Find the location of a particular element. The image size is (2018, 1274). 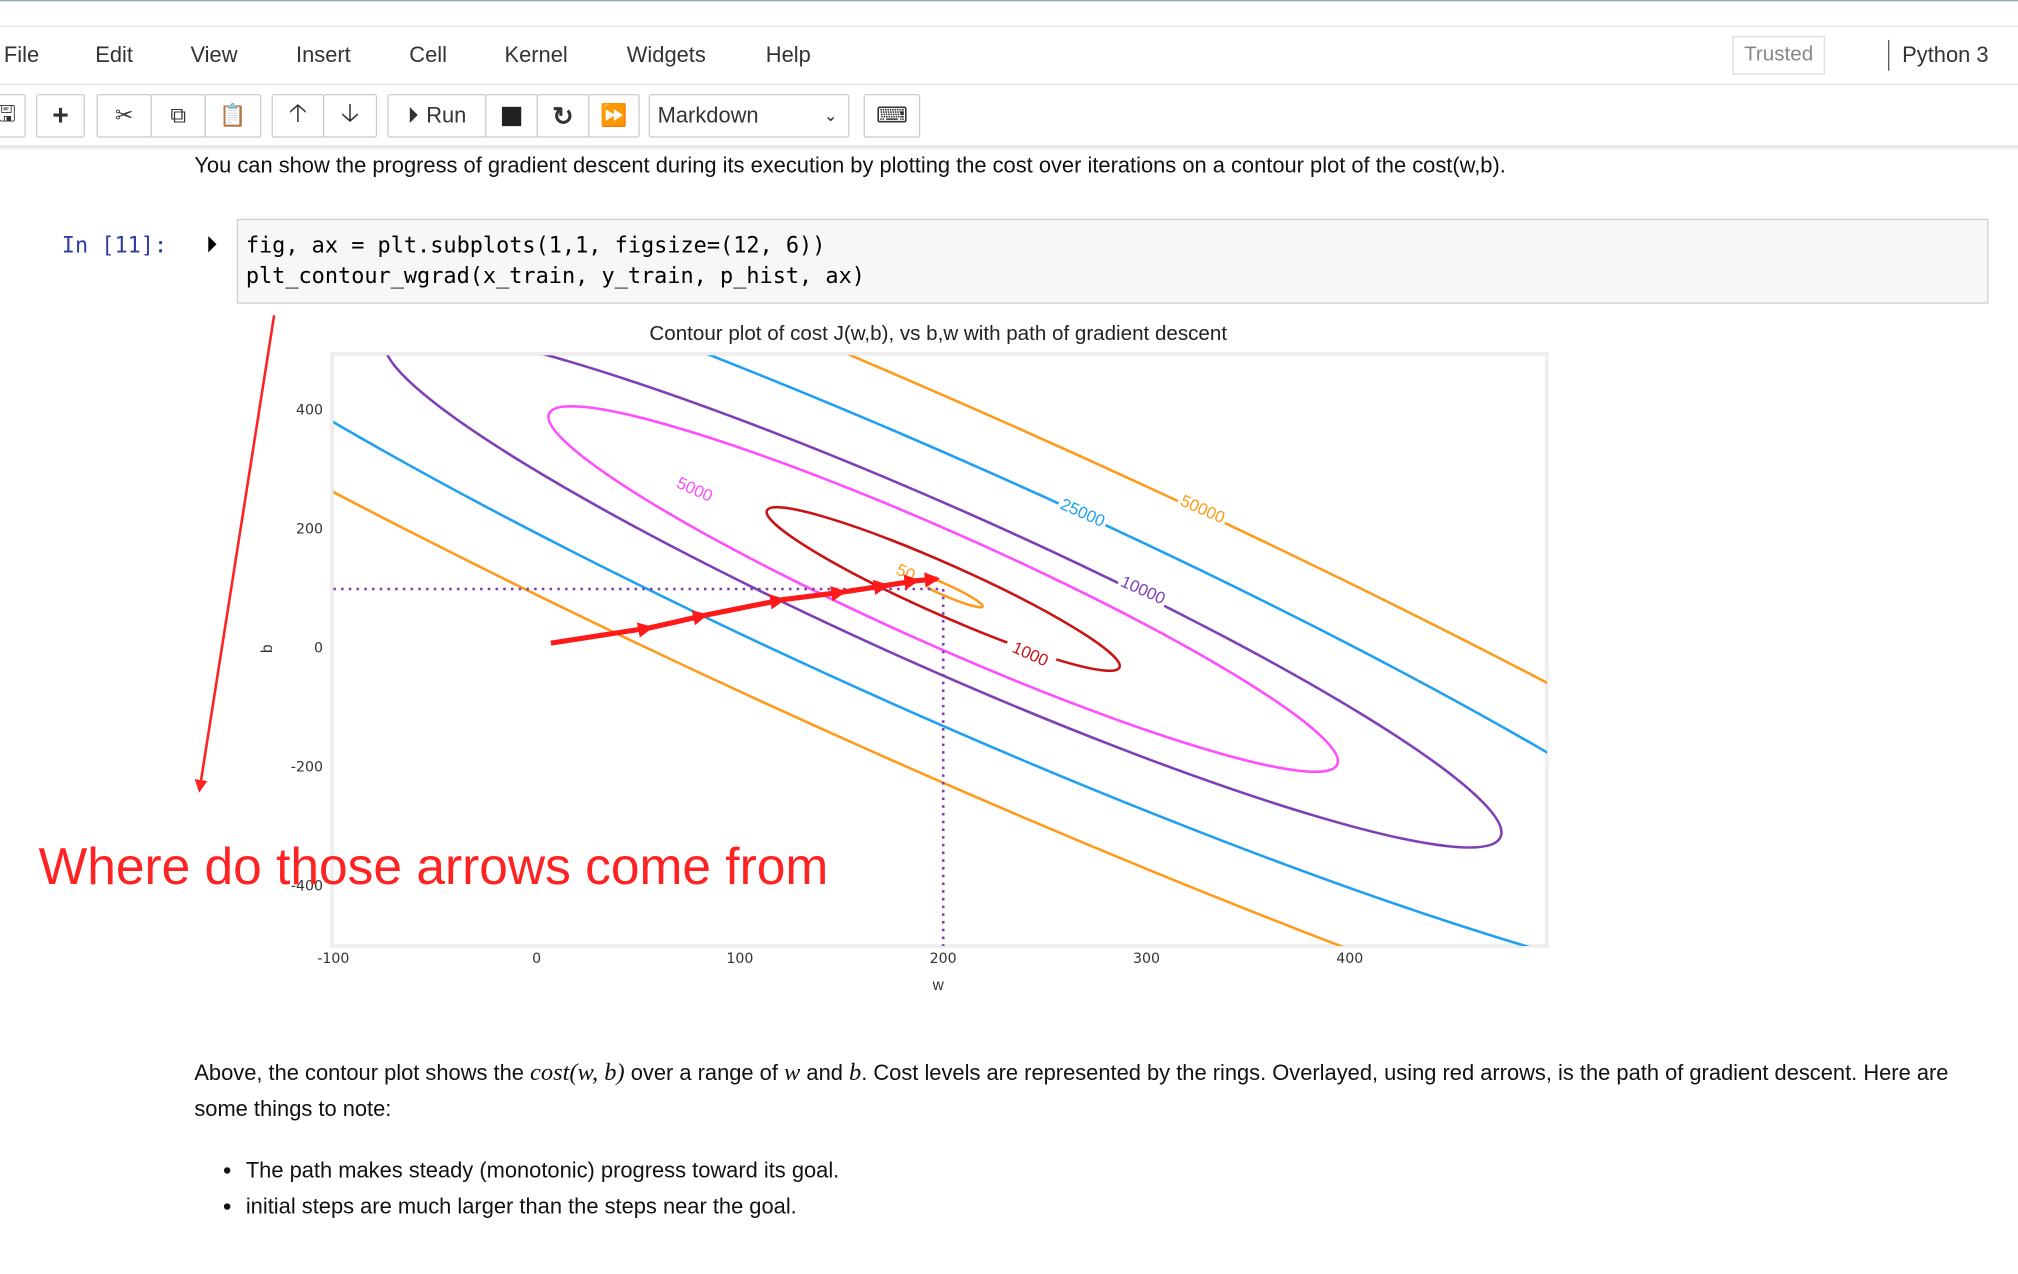

kernel-indicator: Python 3 is located at coordinates (1938, 55).